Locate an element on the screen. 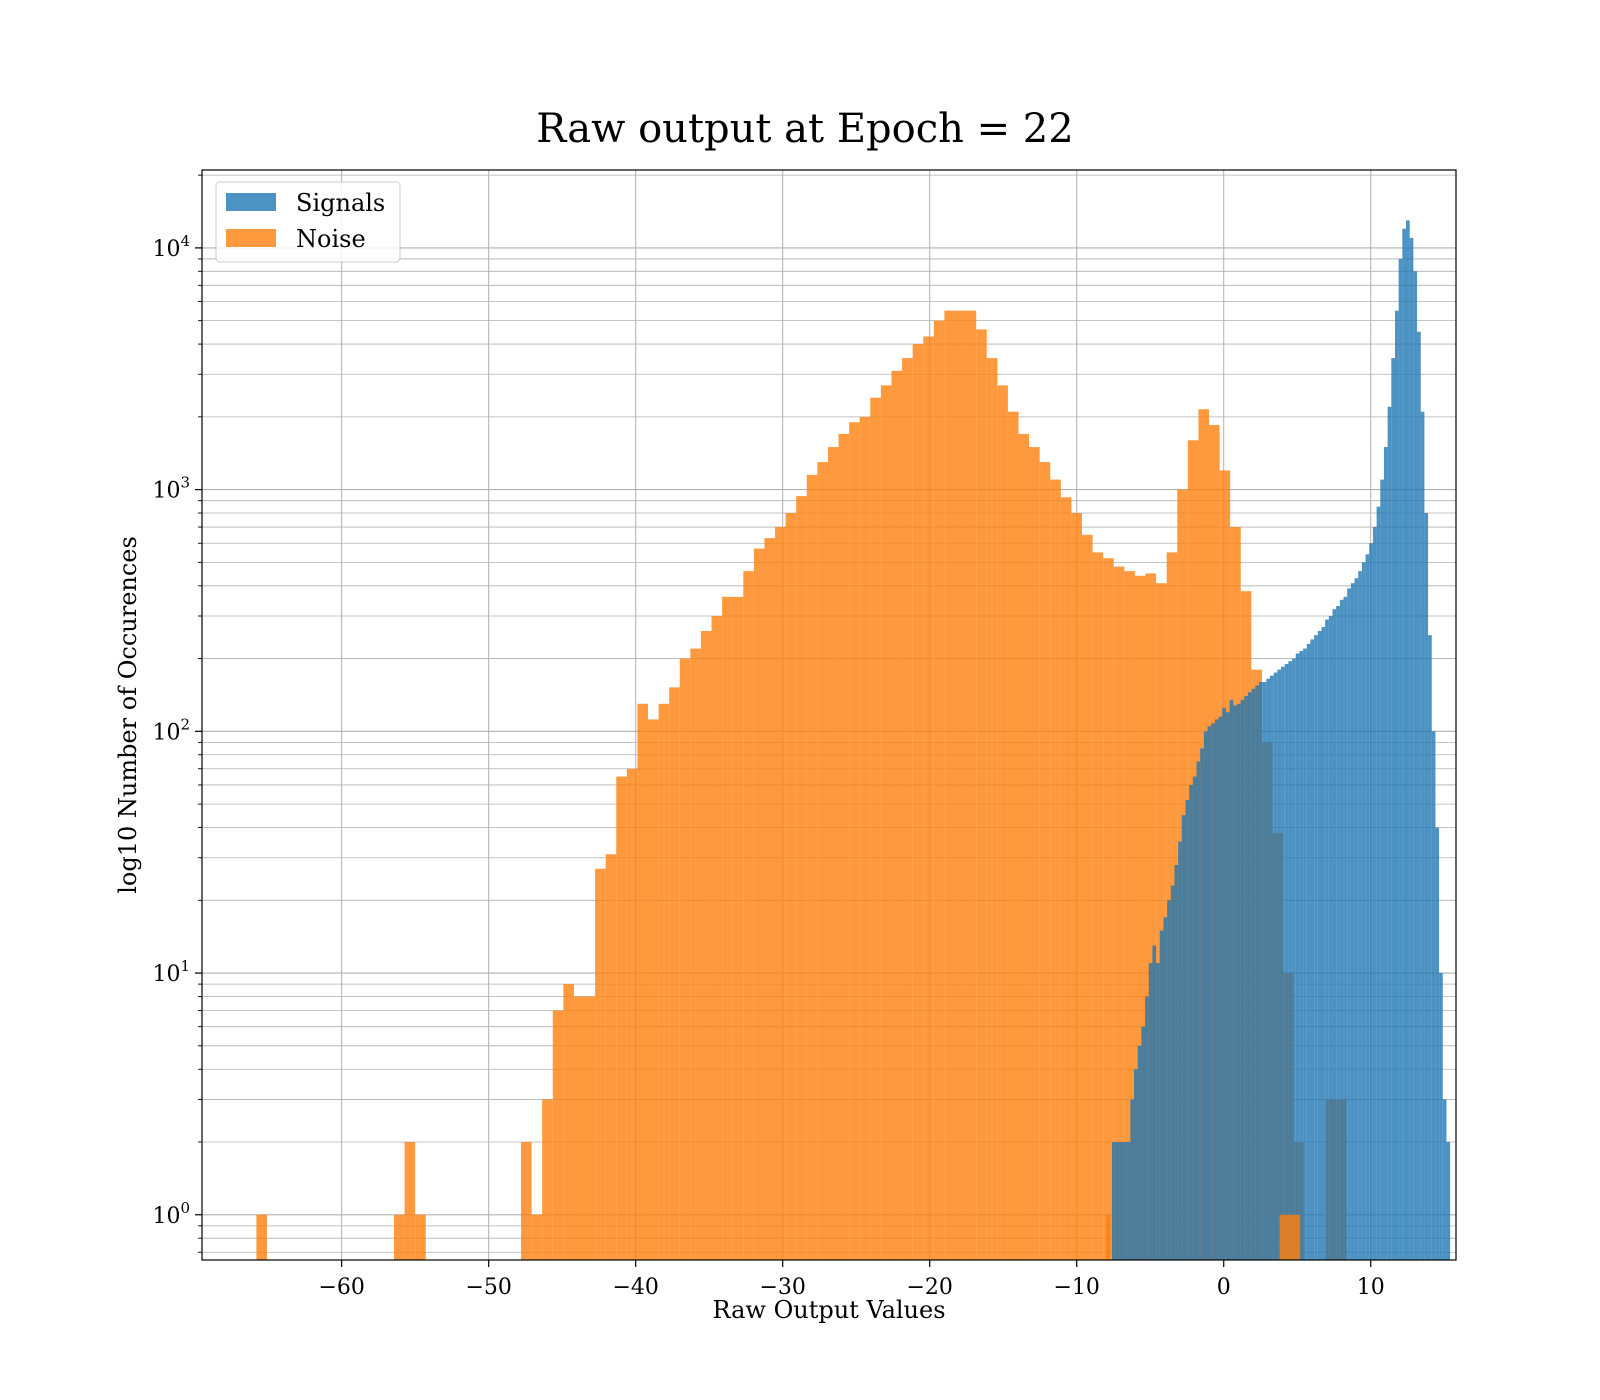 The image size is (1600, 1400). y-tick-label: 10⁰ is located at coordinates (171, 1214).